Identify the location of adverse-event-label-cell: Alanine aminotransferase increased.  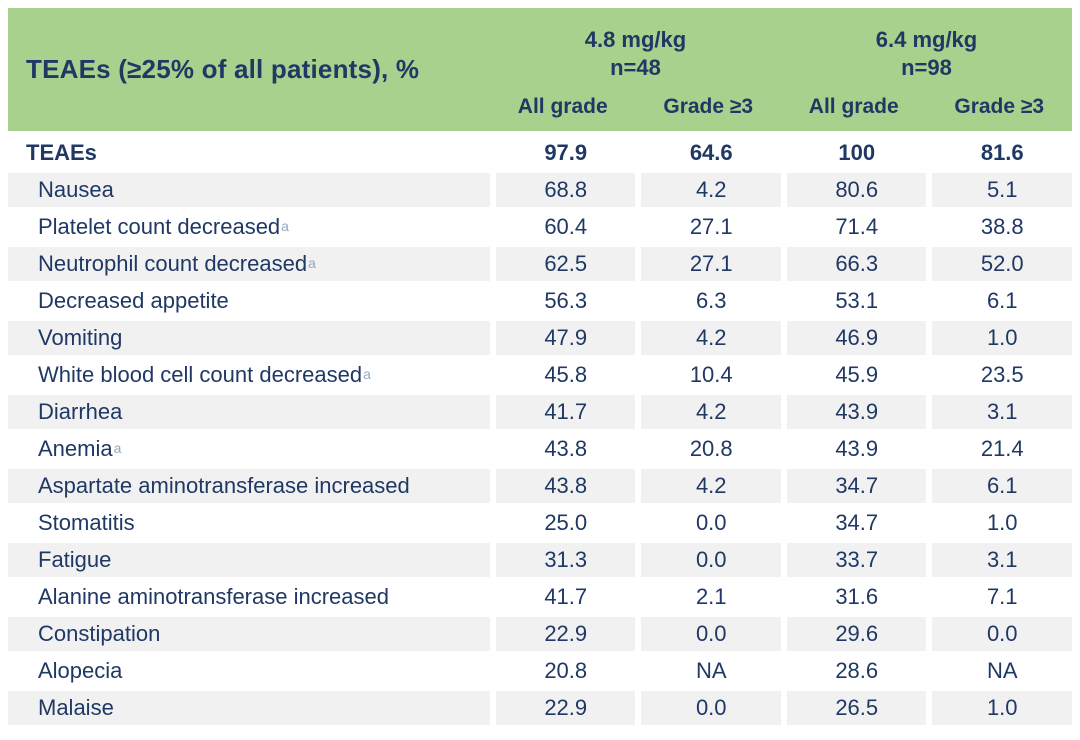
(249, 597).